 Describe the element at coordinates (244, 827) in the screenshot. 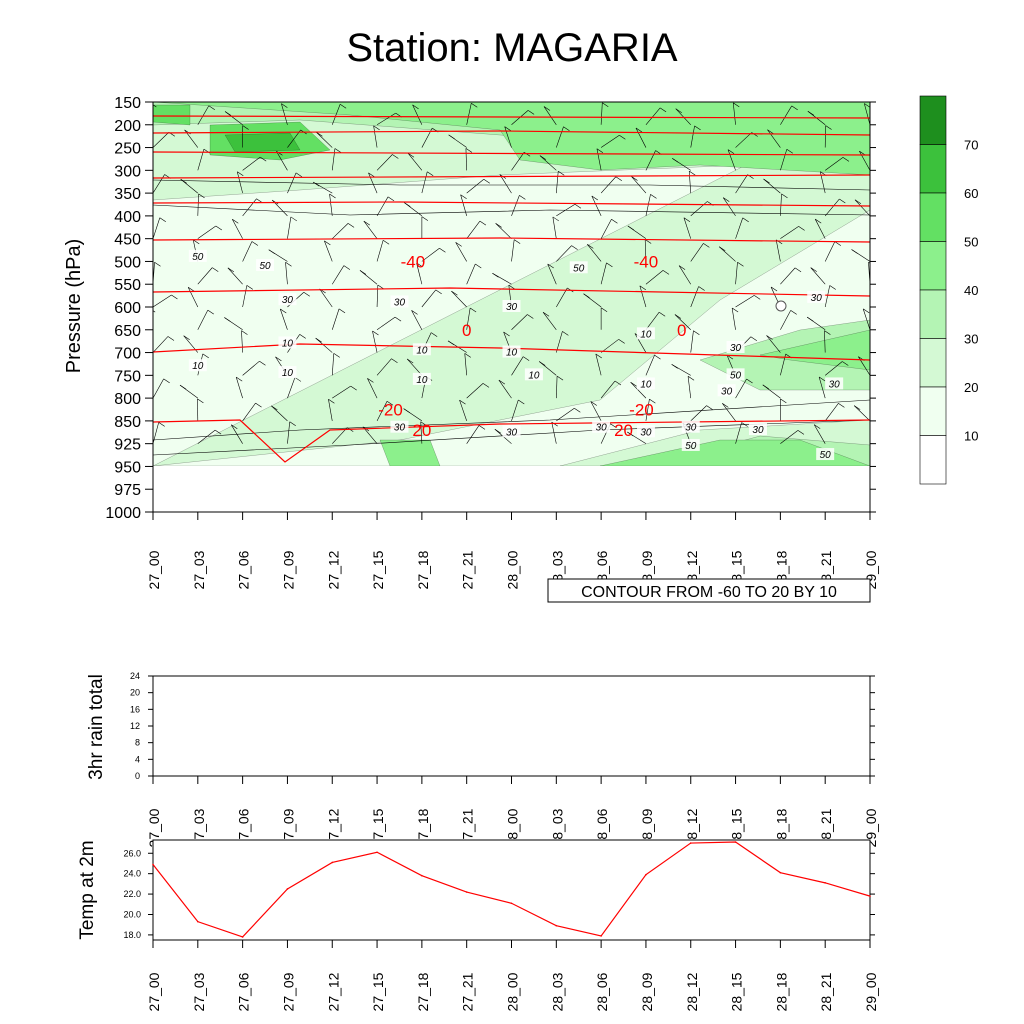

I see `rain-x-tick-label: 27_06` at that location.